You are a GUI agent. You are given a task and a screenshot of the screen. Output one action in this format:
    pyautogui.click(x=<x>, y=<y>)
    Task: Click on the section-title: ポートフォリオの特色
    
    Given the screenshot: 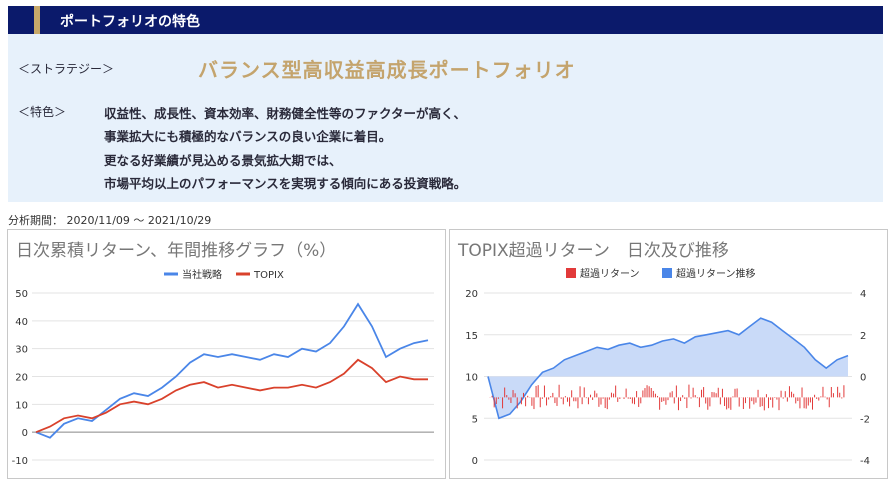 What is the action you would take?
    pyautogui.click(x=130, y=22)
    